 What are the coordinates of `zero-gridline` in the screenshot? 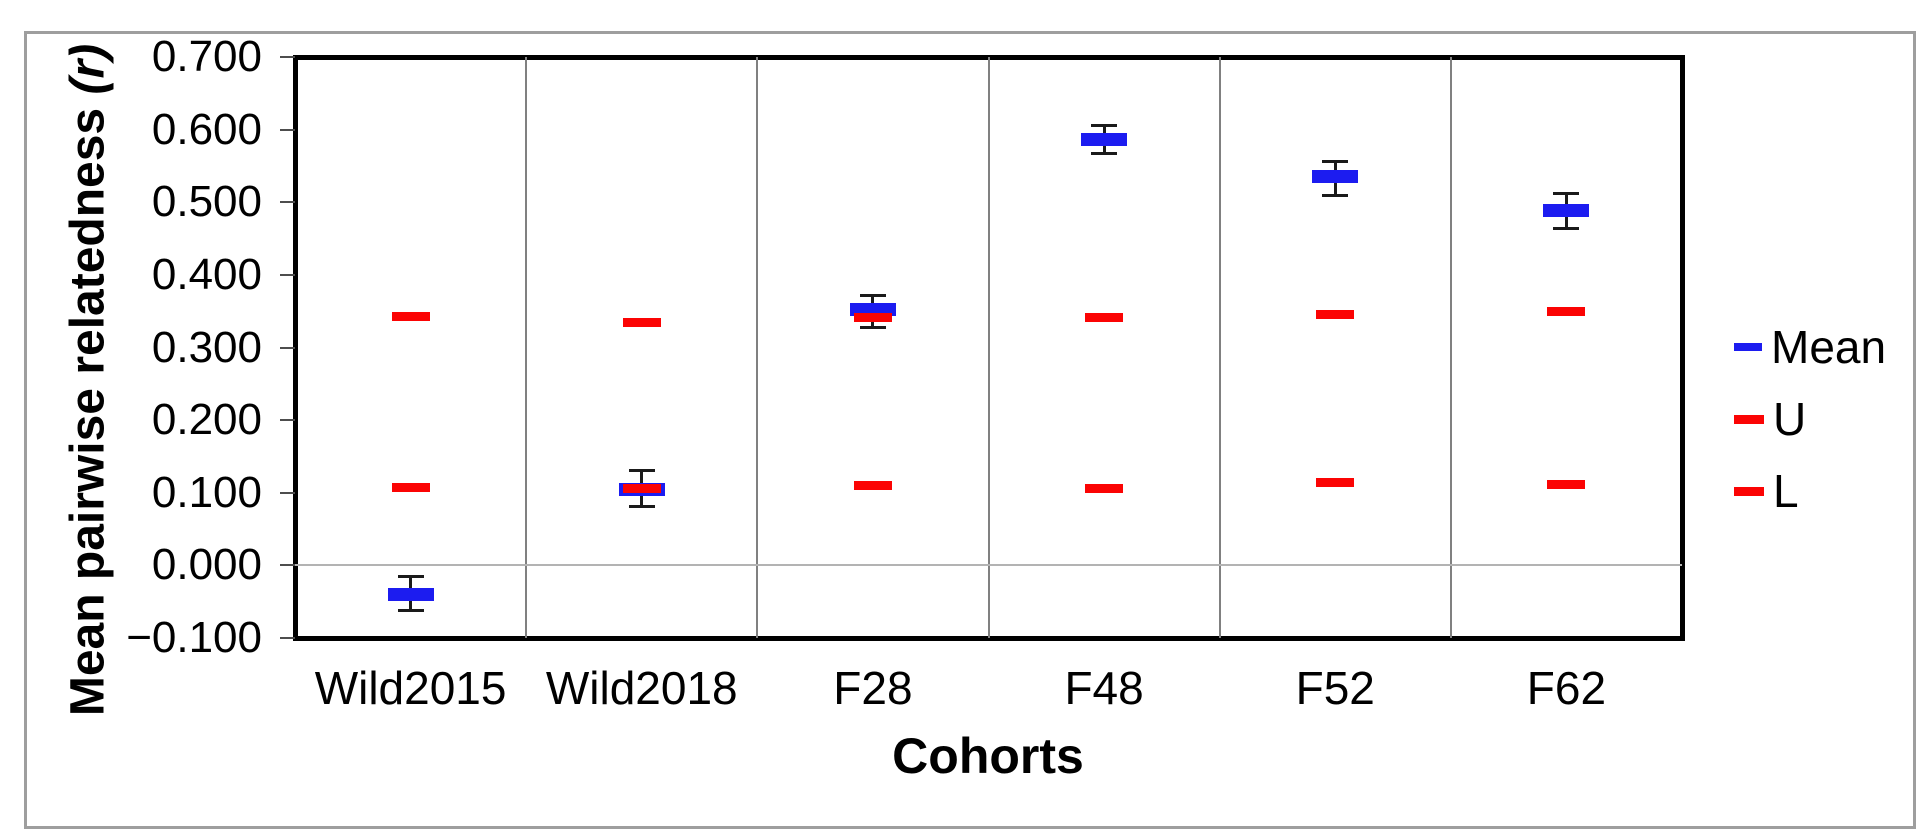 It's located at (988, 565).